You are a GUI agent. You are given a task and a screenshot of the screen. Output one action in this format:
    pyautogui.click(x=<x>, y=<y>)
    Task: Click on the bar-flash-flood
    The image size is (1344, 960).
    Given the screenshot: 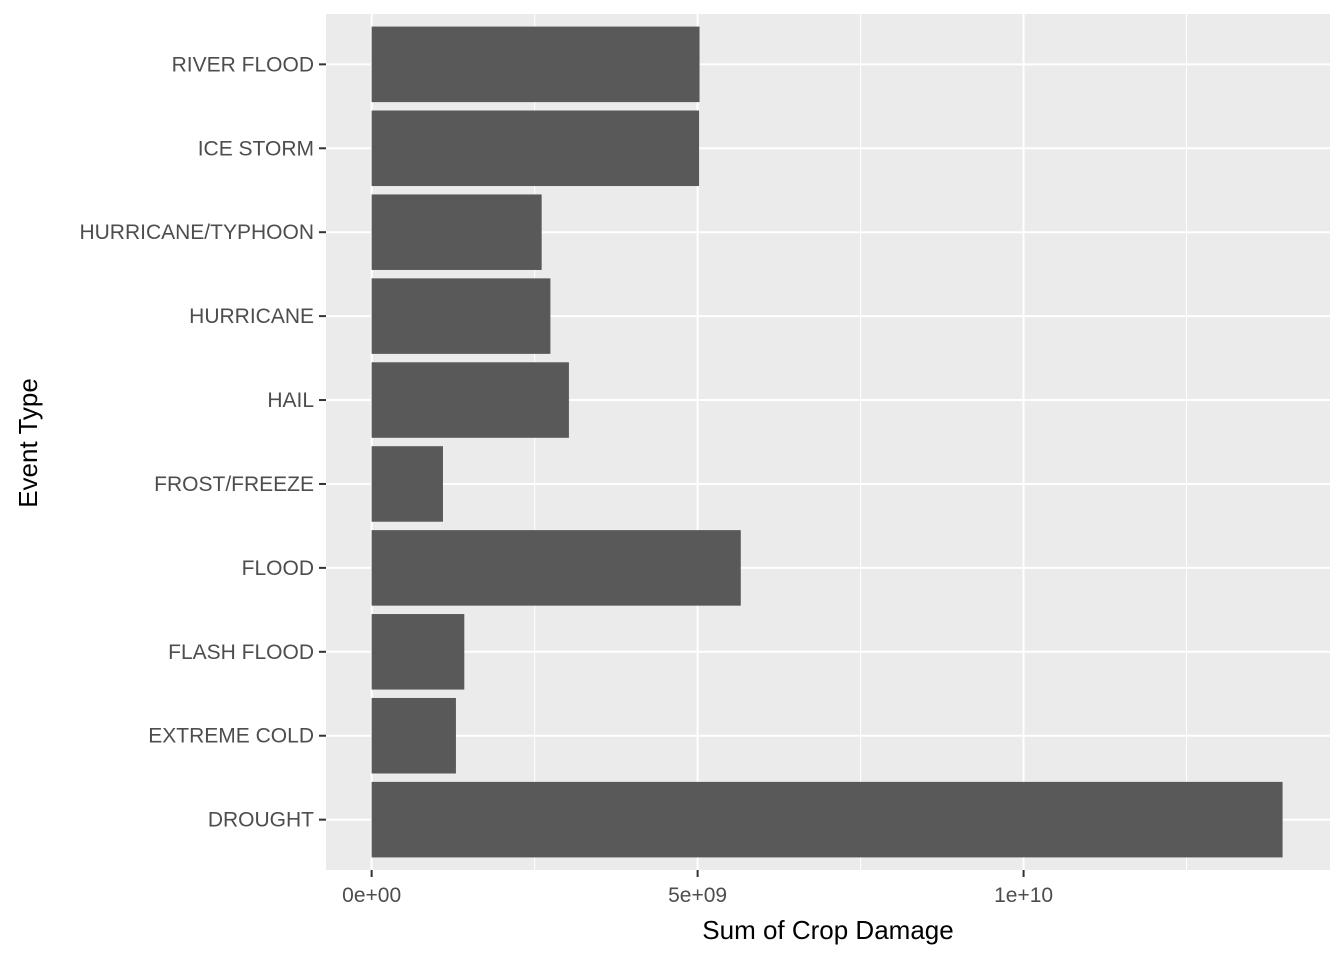 What is the action you would take?
    pyautogui.click(x=418, y=652)
    